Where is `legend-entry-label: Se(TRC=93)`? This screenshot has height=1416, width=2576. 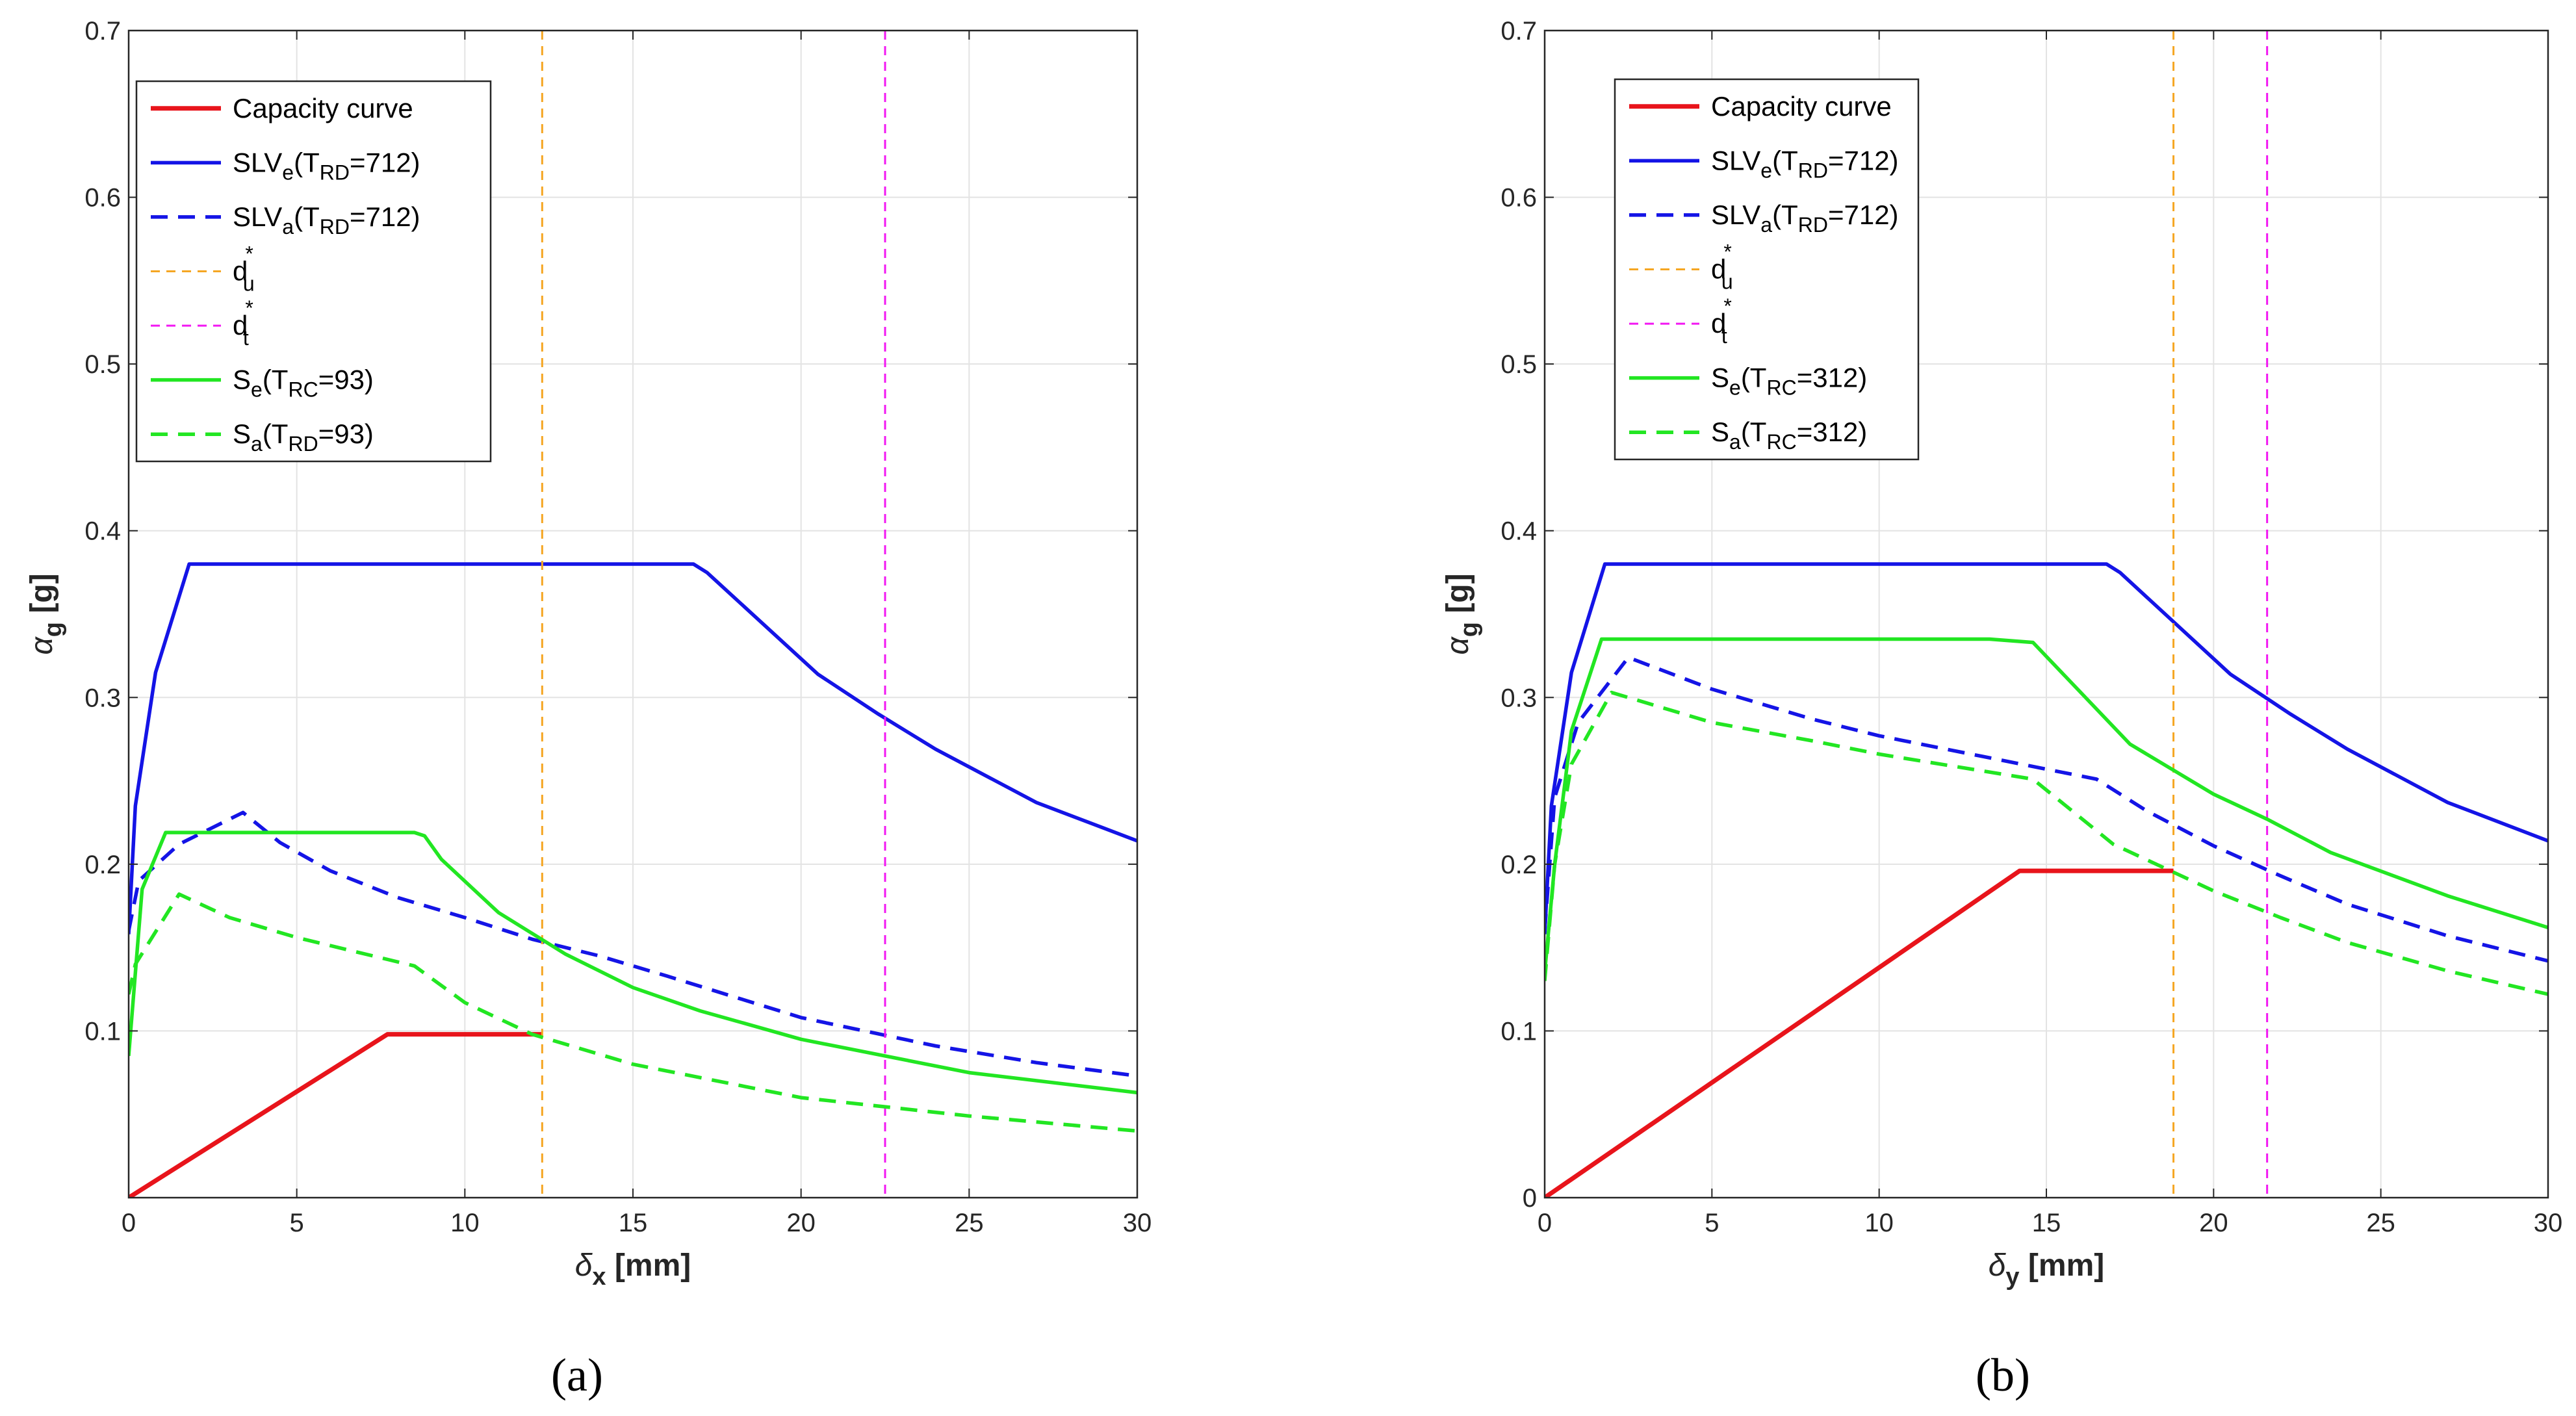
legend-entry-label: Se(TRC=93) is located at coordinates (303, 383).